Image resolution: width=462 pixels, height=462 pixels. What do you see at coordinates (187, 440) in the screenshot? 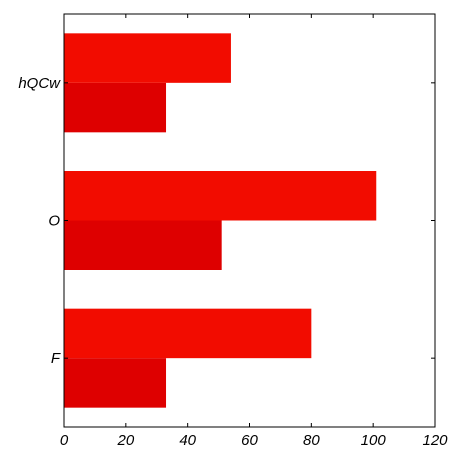
I see `x-tick-label-40: 40` at bounding box center [187, 440].